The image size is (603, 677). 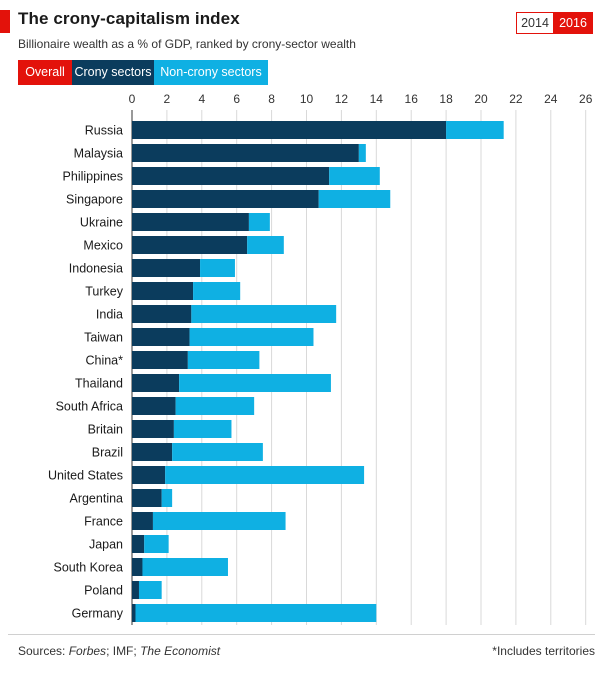 What do you see at coordinates (377, 99) in the screenshot?
I see `x-tick-label: 14` at bounding box center [377, 99].